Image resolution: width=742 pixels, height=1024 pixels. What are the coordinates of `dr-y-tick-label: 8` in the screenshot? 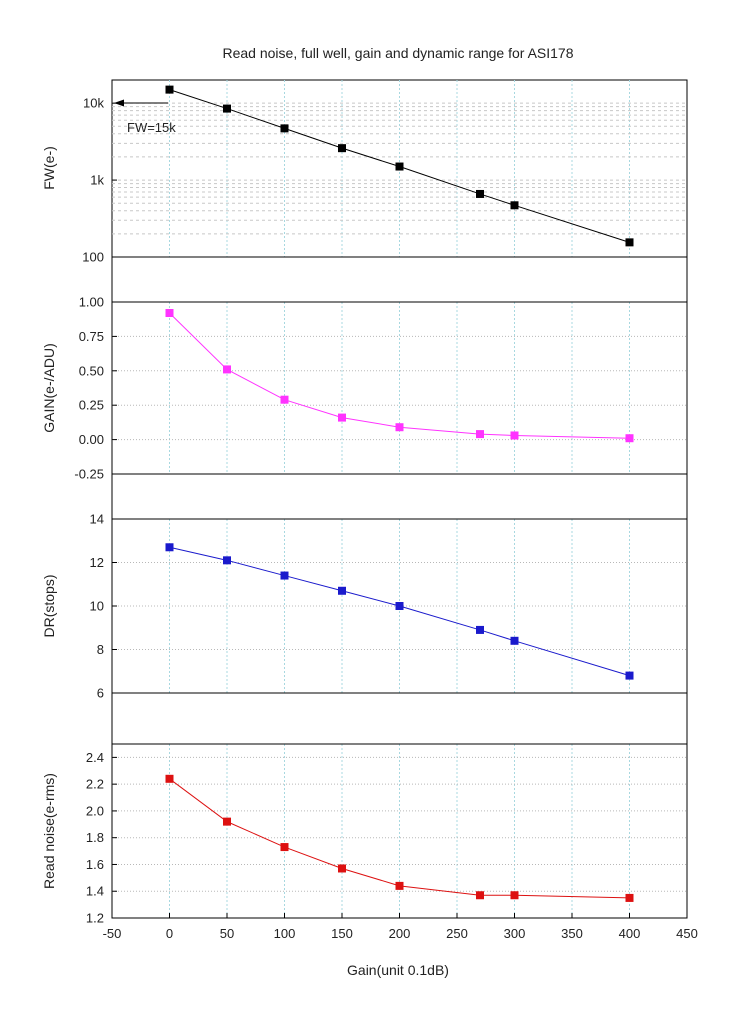 It's located at (100, 649).